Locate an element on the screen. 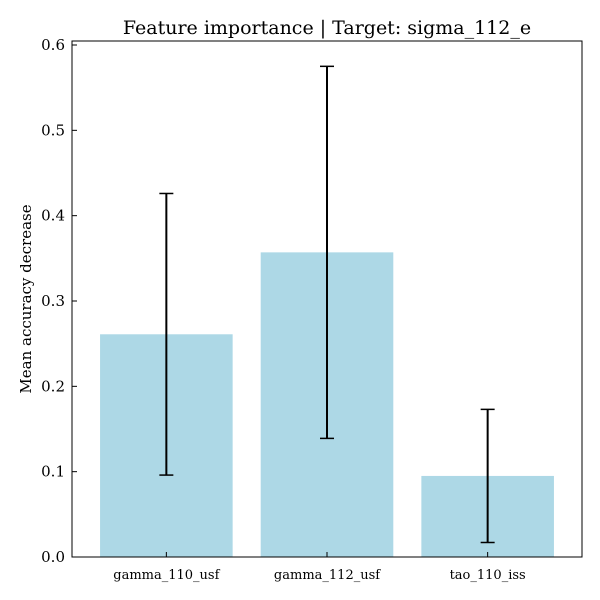 This screenshot has height=600, width=600. x-axis: gamma_110_usf gamma_112_usf tao_110_iss is located at coordinates (319, 567).